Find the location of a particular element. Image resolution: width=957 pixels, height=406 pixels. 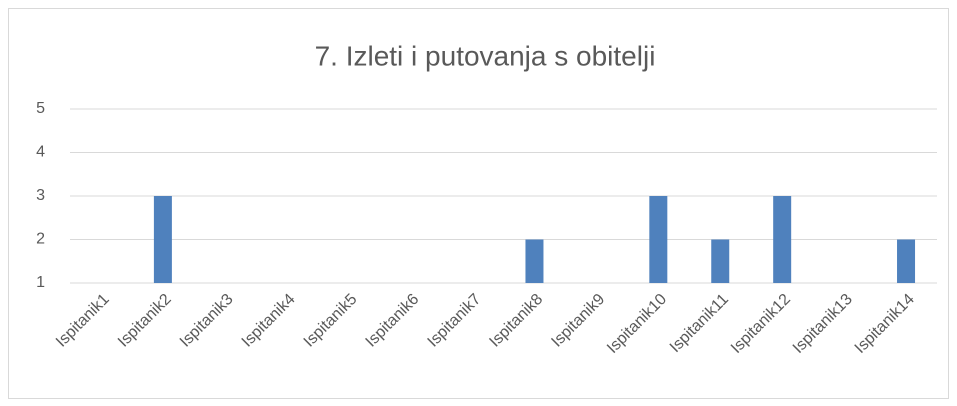

y-tick-label: 4 is located at coordinates (40, 152).